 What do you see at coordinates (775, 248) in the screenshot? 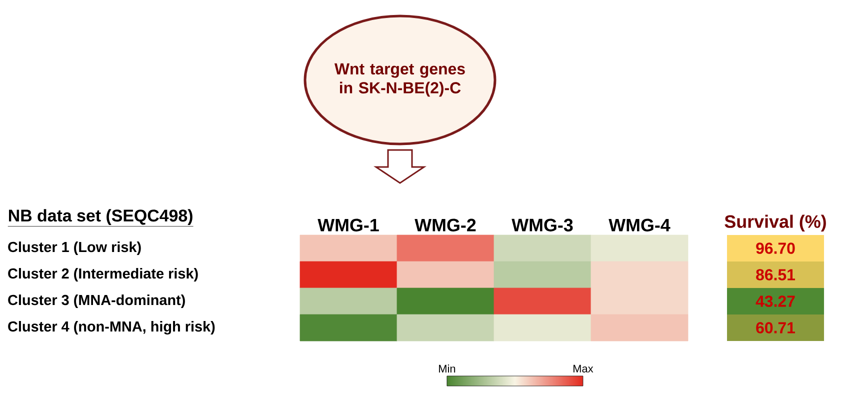
I see `data-label: 96.70` at bounding box center [775, 248].